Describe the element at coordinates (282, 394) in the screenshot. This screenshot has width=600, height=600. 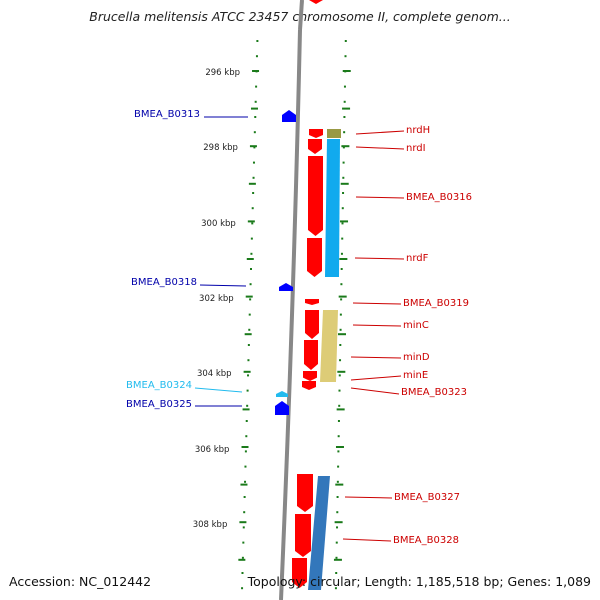
I see `gene-arrow-BMEA_B0324` at that location.